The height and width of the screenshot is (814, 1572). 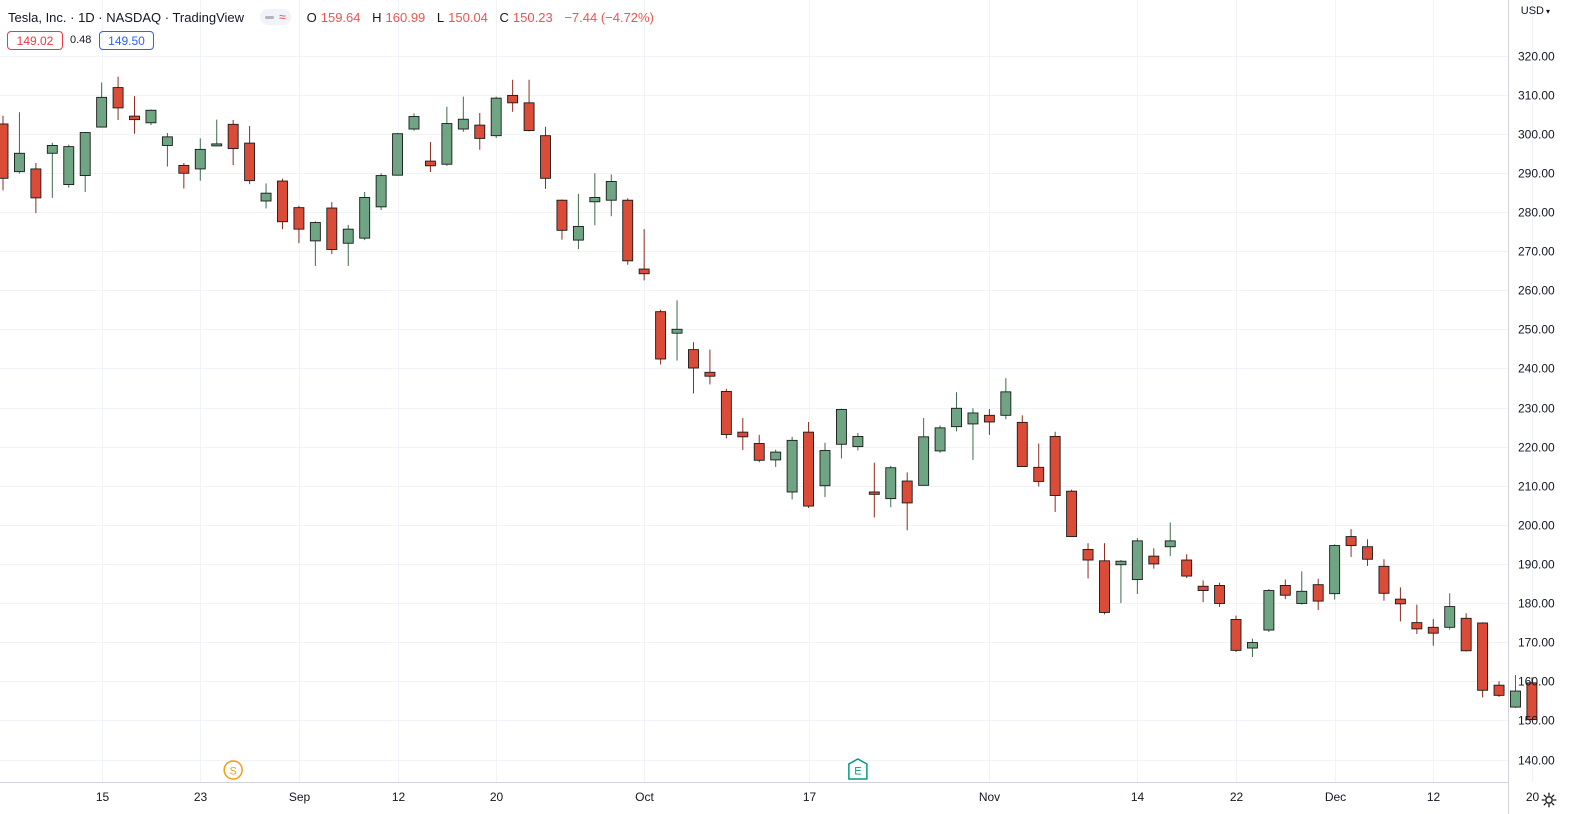 I want to click on y-tick-label: 240.00, so click(x=1536, y=369).